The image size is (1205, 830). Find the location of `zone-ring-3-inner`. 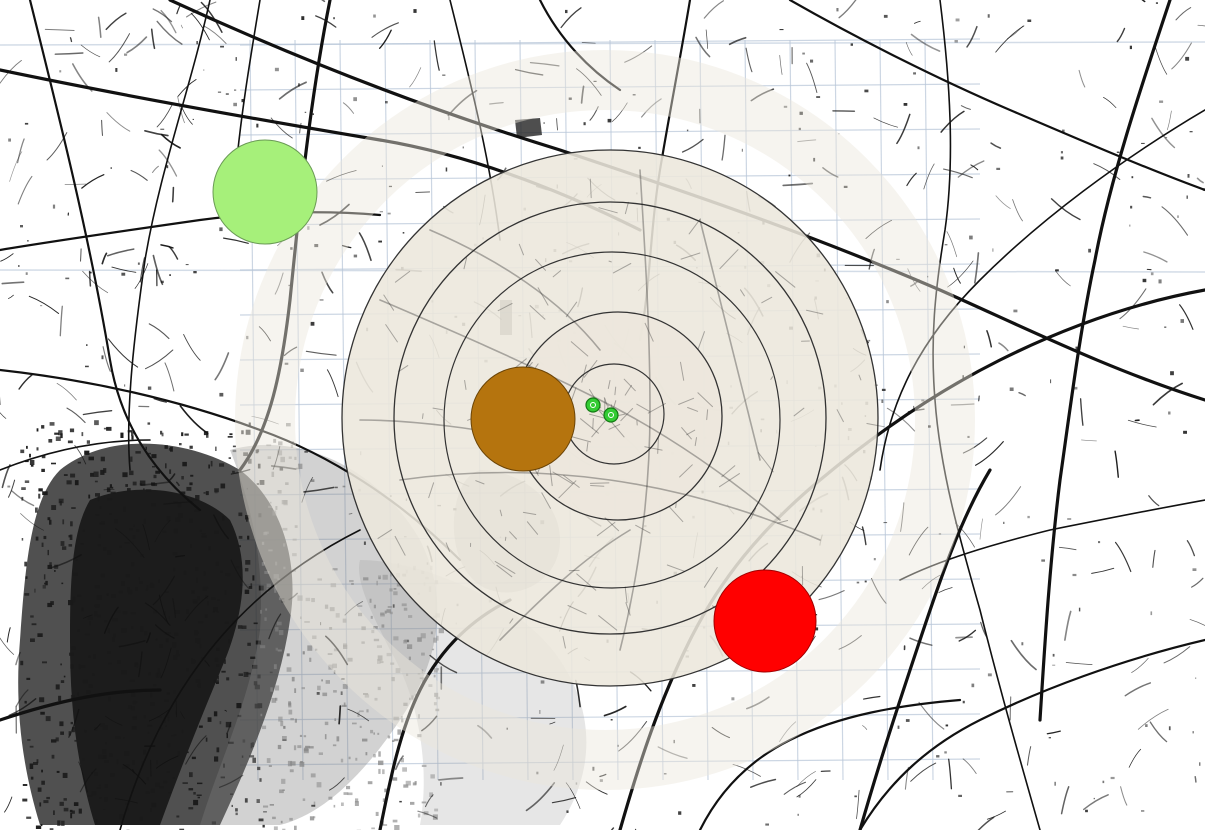

zone-ring-3-inner is located at coordinates (612, 420).